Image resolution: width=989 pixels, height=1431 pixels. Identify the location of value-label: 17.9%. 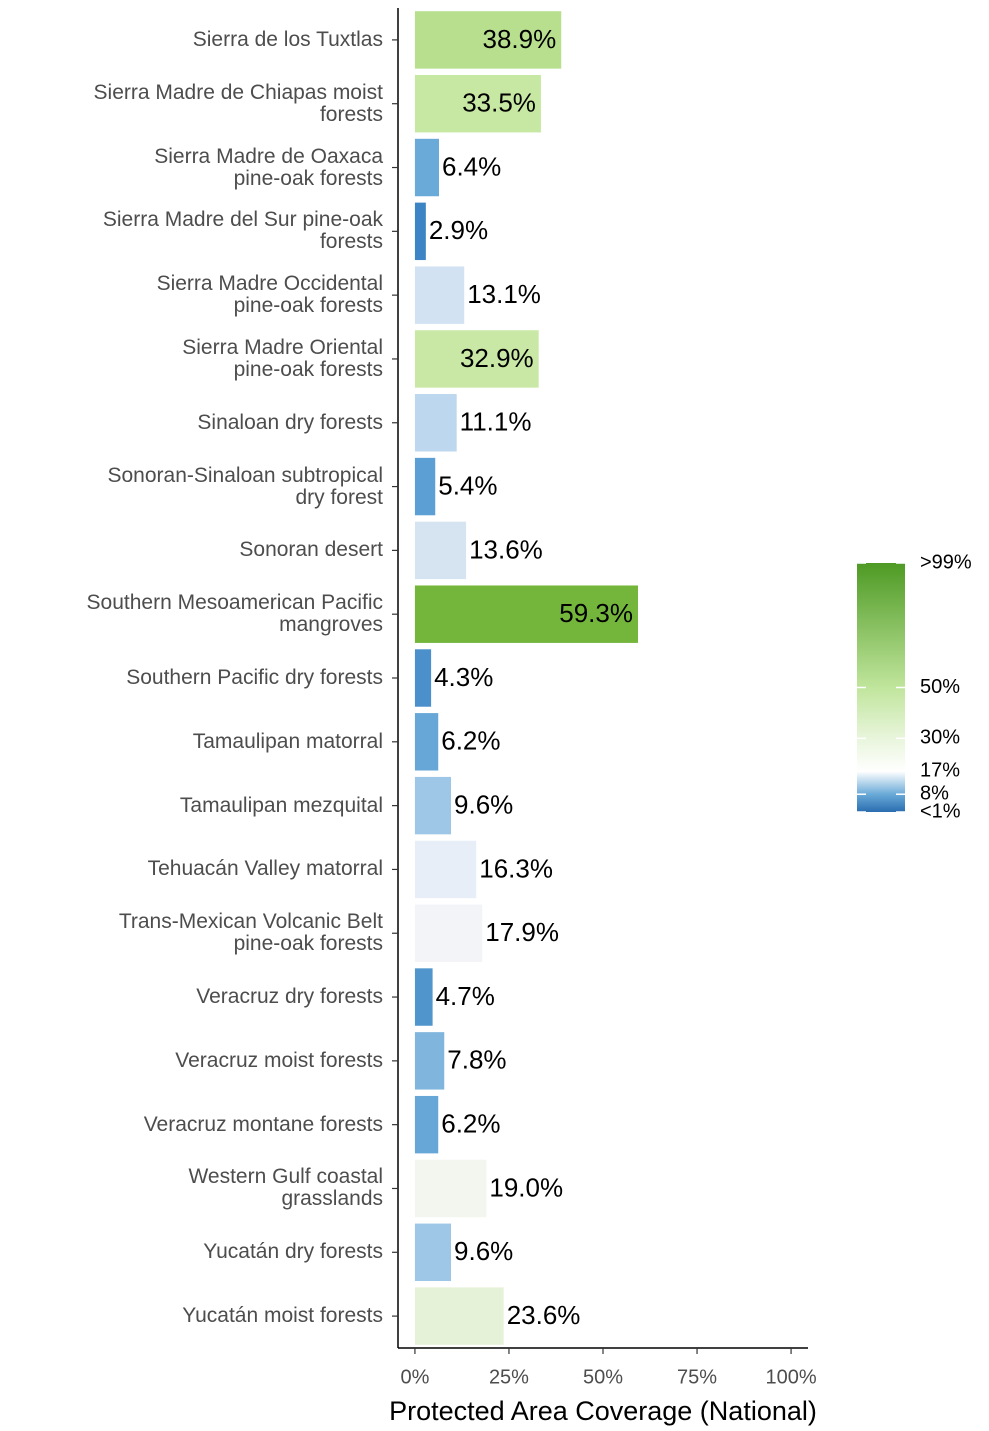
(522, 932).